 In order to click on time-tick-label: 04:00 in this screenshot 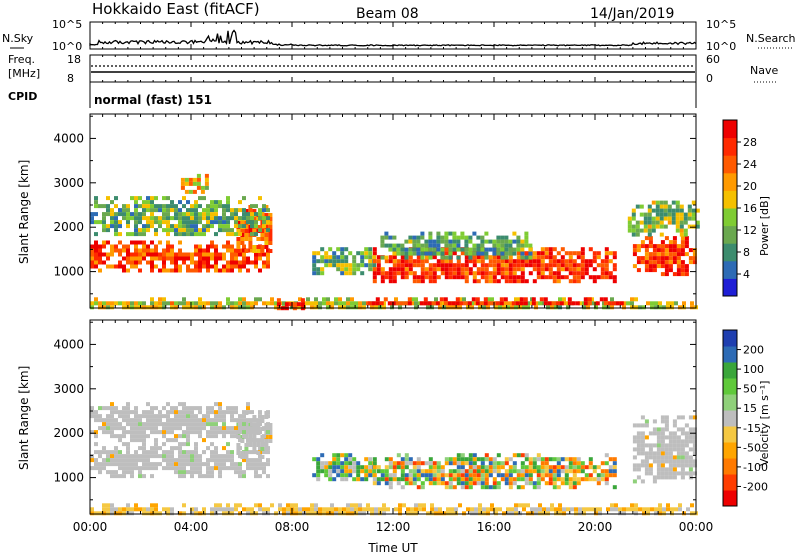, I will do `click(191, 527)`.